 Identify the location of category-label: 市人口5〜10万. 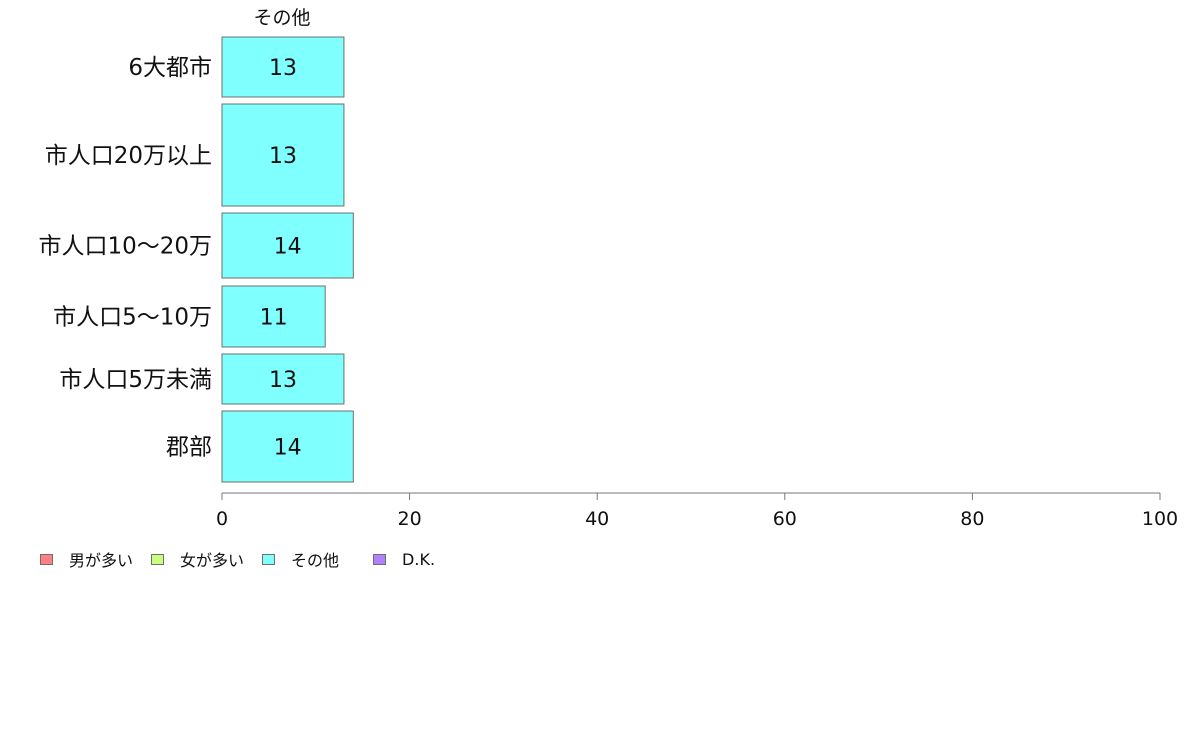
(132, 318).